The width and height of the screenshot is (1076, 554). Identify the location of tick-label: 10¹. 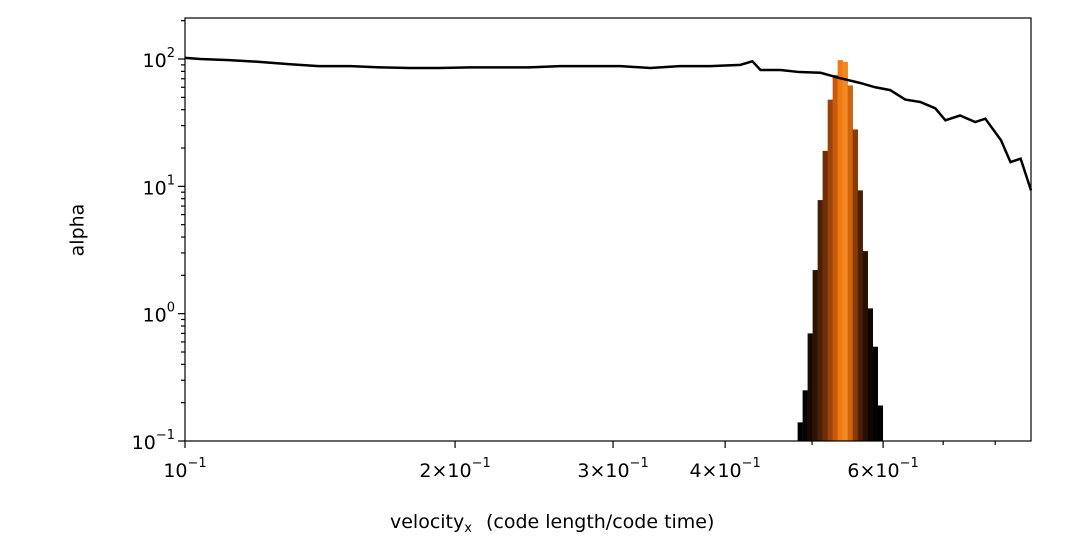
(159, 186).